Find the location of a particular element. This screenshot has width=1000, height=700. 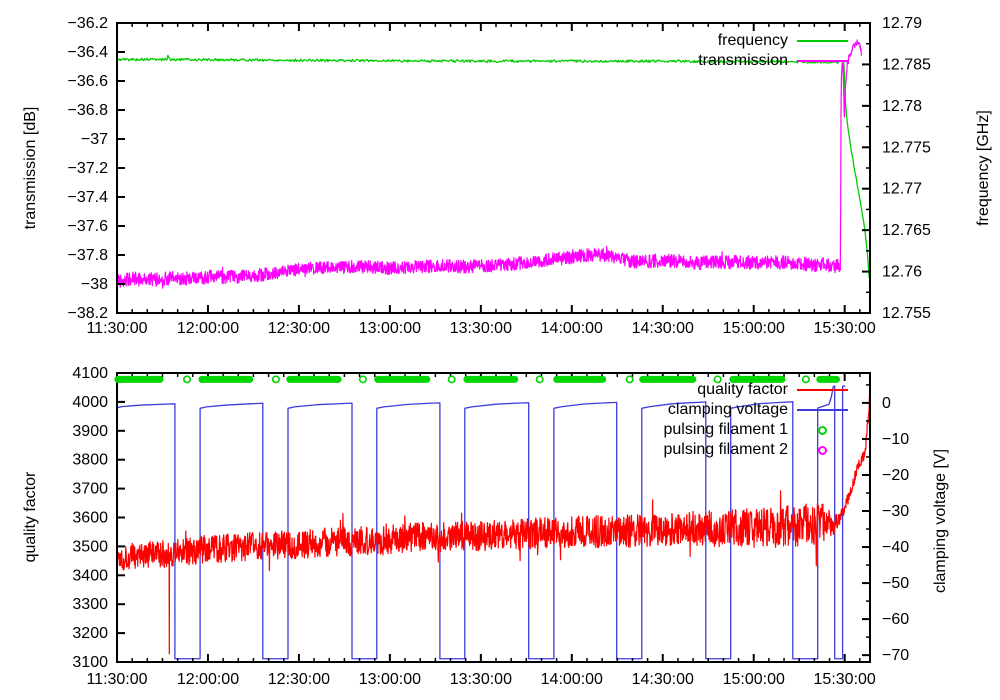

y2-tick-label: 12.755 is located at coordinates (906, 313).